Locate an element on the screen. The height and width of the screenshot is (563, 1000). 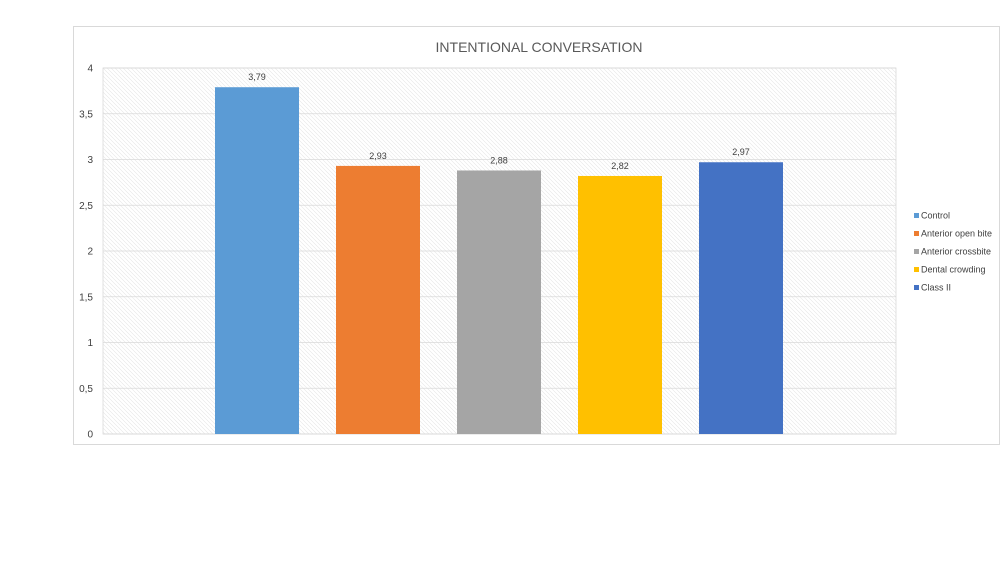
data-label: 2,88 is located at coordinates (499, 160).